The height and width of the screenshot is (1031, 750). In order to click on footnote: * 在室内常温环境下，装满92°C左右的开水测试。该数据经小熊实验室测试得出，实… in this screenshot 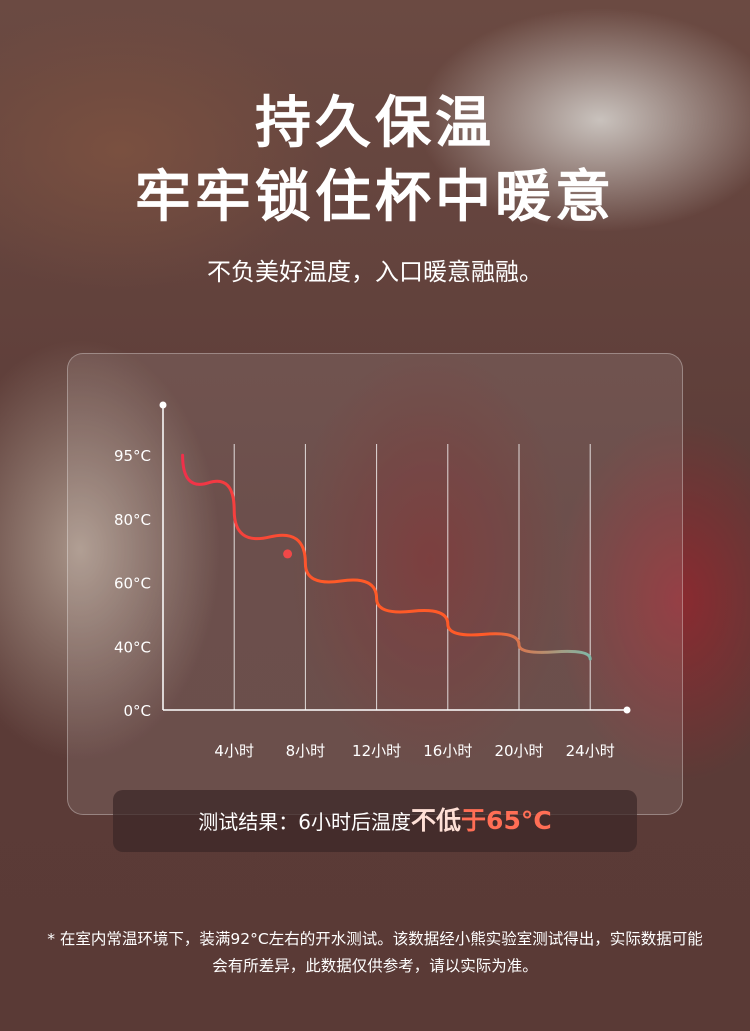, I will do `click(375, 952)`.